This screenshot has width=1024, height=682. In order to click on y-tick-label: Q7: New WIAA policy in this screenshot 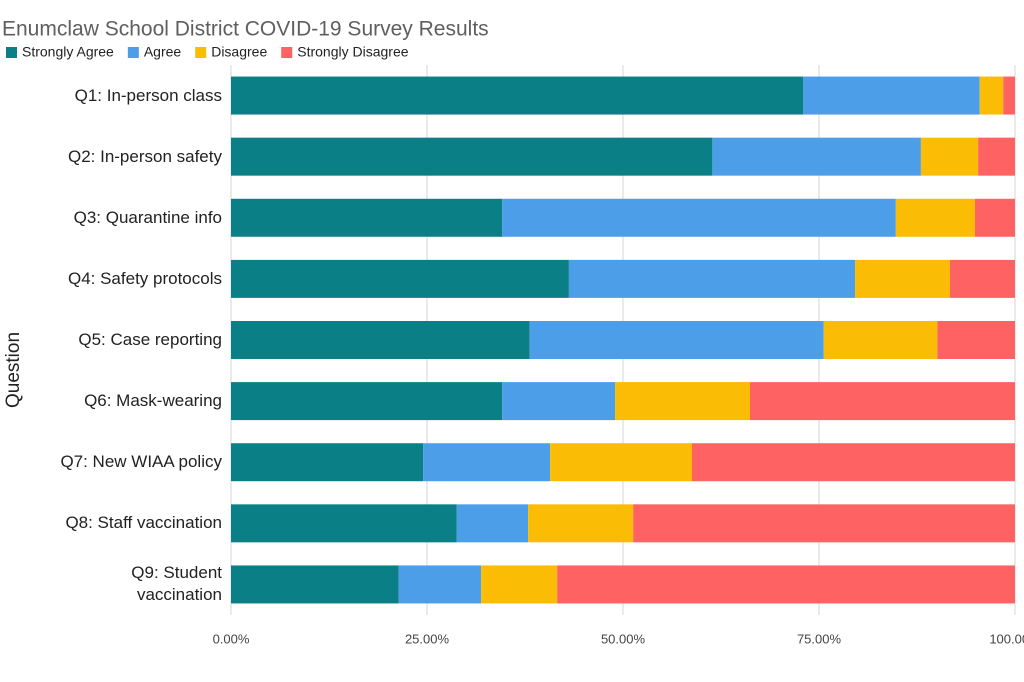, I will do `click(141, 462)`.